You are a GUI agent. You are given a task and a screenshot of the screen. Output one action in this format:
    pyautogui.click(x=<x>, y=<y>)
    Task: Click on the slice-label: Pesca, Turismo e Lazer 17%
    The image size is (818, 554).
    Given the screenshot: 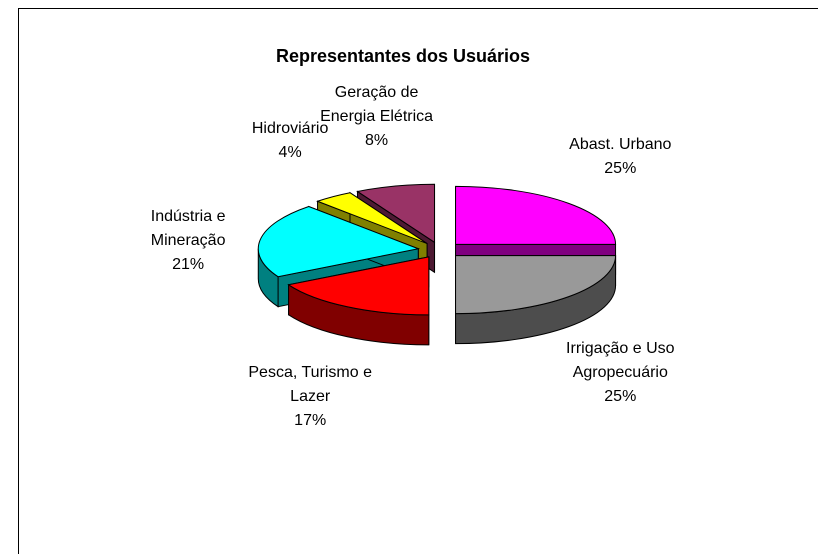 What is the action you would take?
    pyautogui.click(x=310, y=397)
    